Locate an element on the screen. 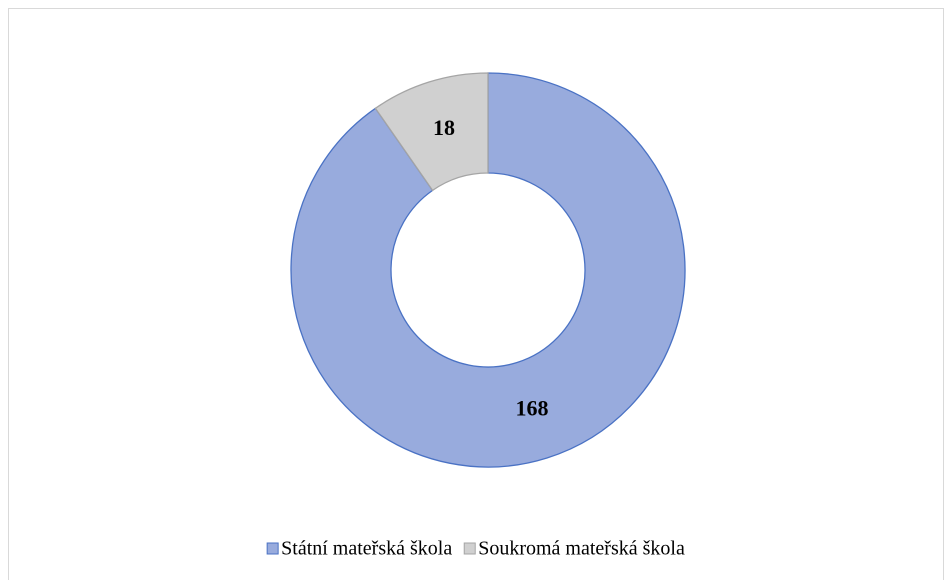 The width and height of the screenshot is (952, 580). data-label: 168 is located at coordinates (532, 407).